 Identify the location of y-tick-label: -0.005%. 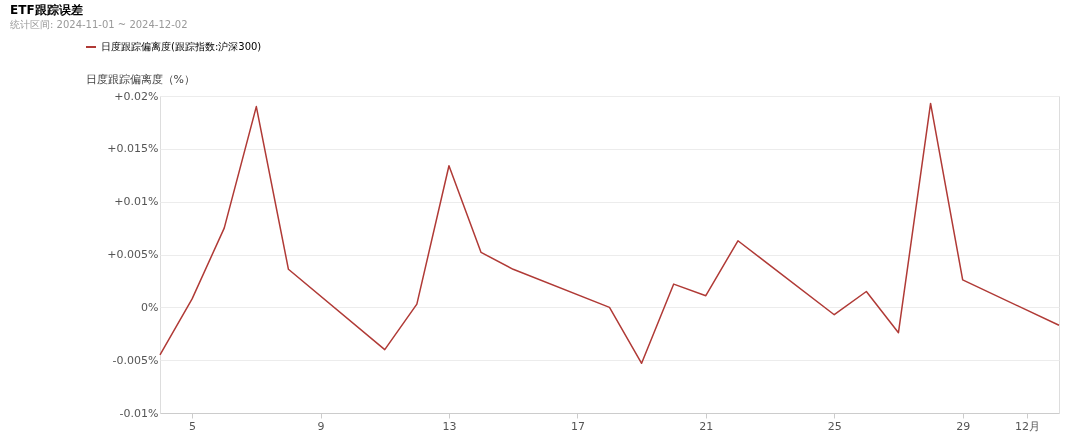
(135, 360).